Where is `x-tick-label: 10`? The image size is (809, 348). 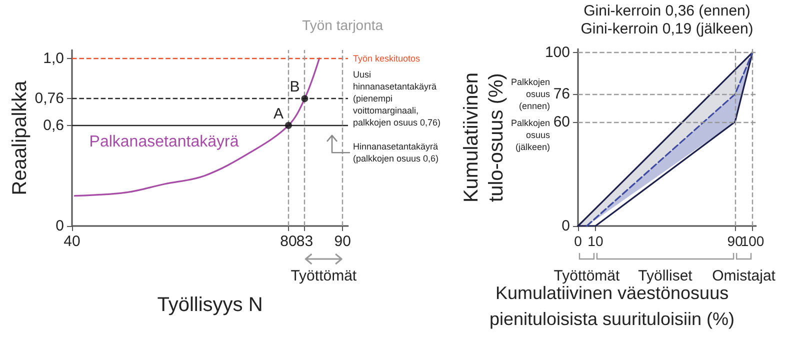
x-tick-label: 10 is located at coordinates (596, 241).